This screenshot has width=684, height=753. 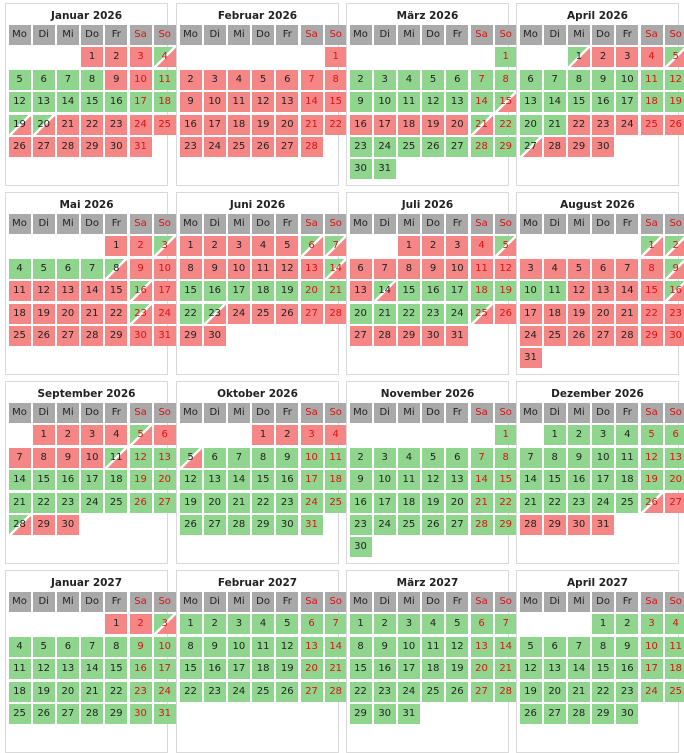 What do you see at coordinates (433, 313) in the screenshot?
I see `day-cell: 23` at bounding box center [433, 313].